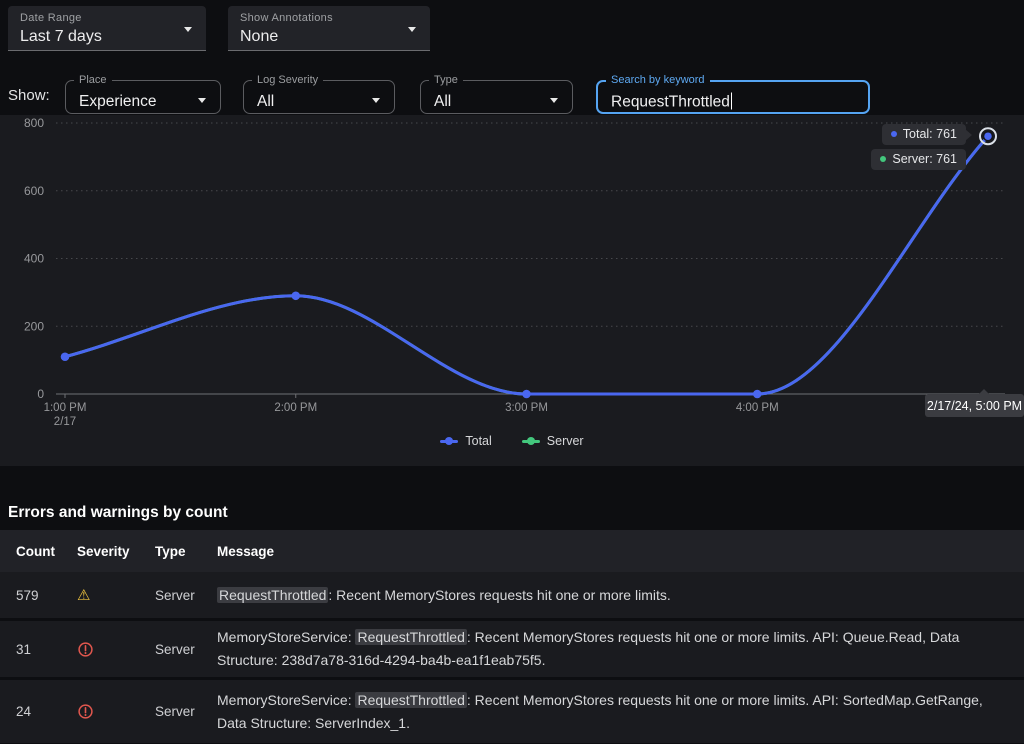  I want to click on tooltip-date: 2/17/24, 5:00 PM, so click(974, 403).